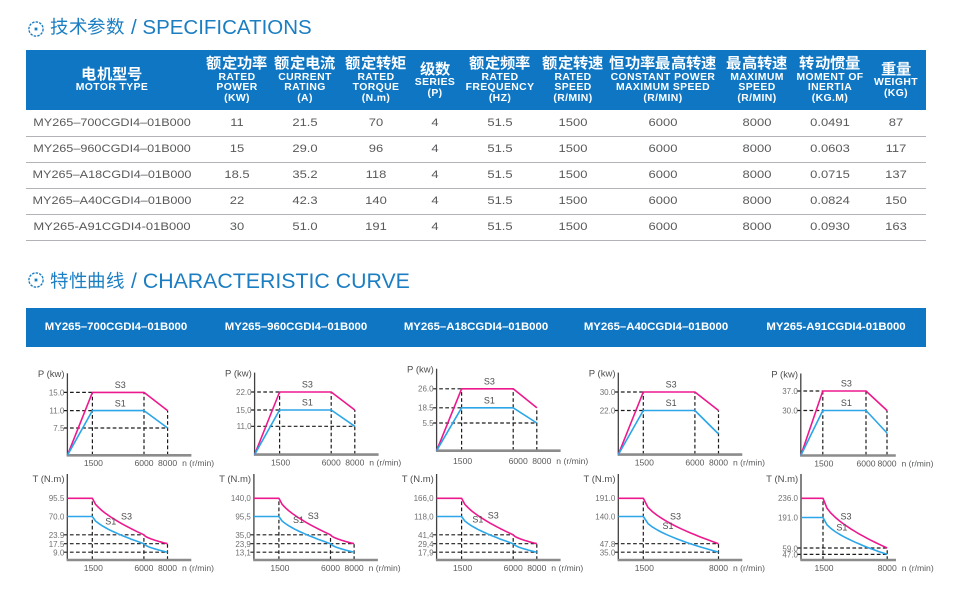 This screenshot has height=602, width=956. I want to click on svg-text: 5.5, so click(428, 423).